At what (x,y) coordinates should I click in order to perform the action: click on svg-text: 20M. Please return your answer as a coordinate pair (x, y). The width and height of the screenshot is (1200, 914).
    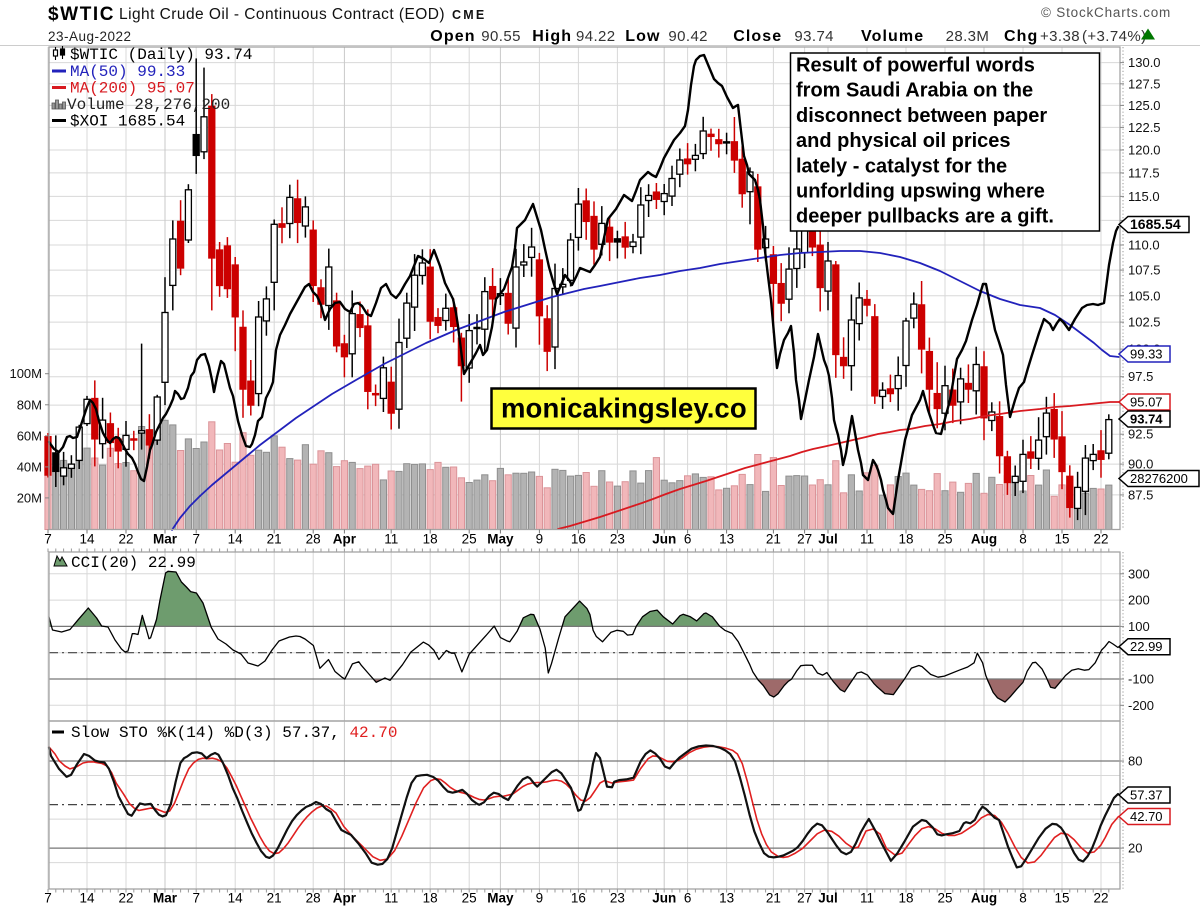
    Looking at the image, I should click on (29, 497).